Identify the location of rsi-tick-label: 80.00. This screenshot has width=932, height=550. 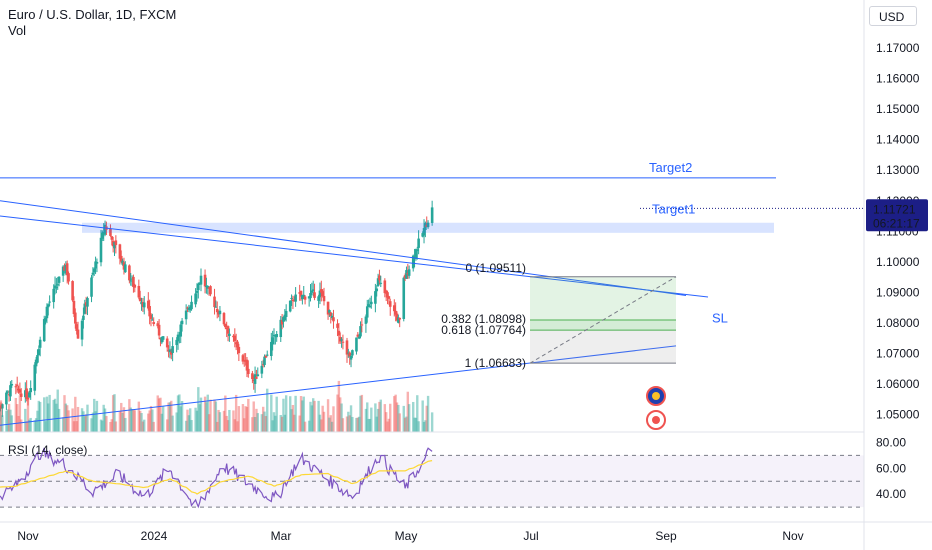
(891, 442).